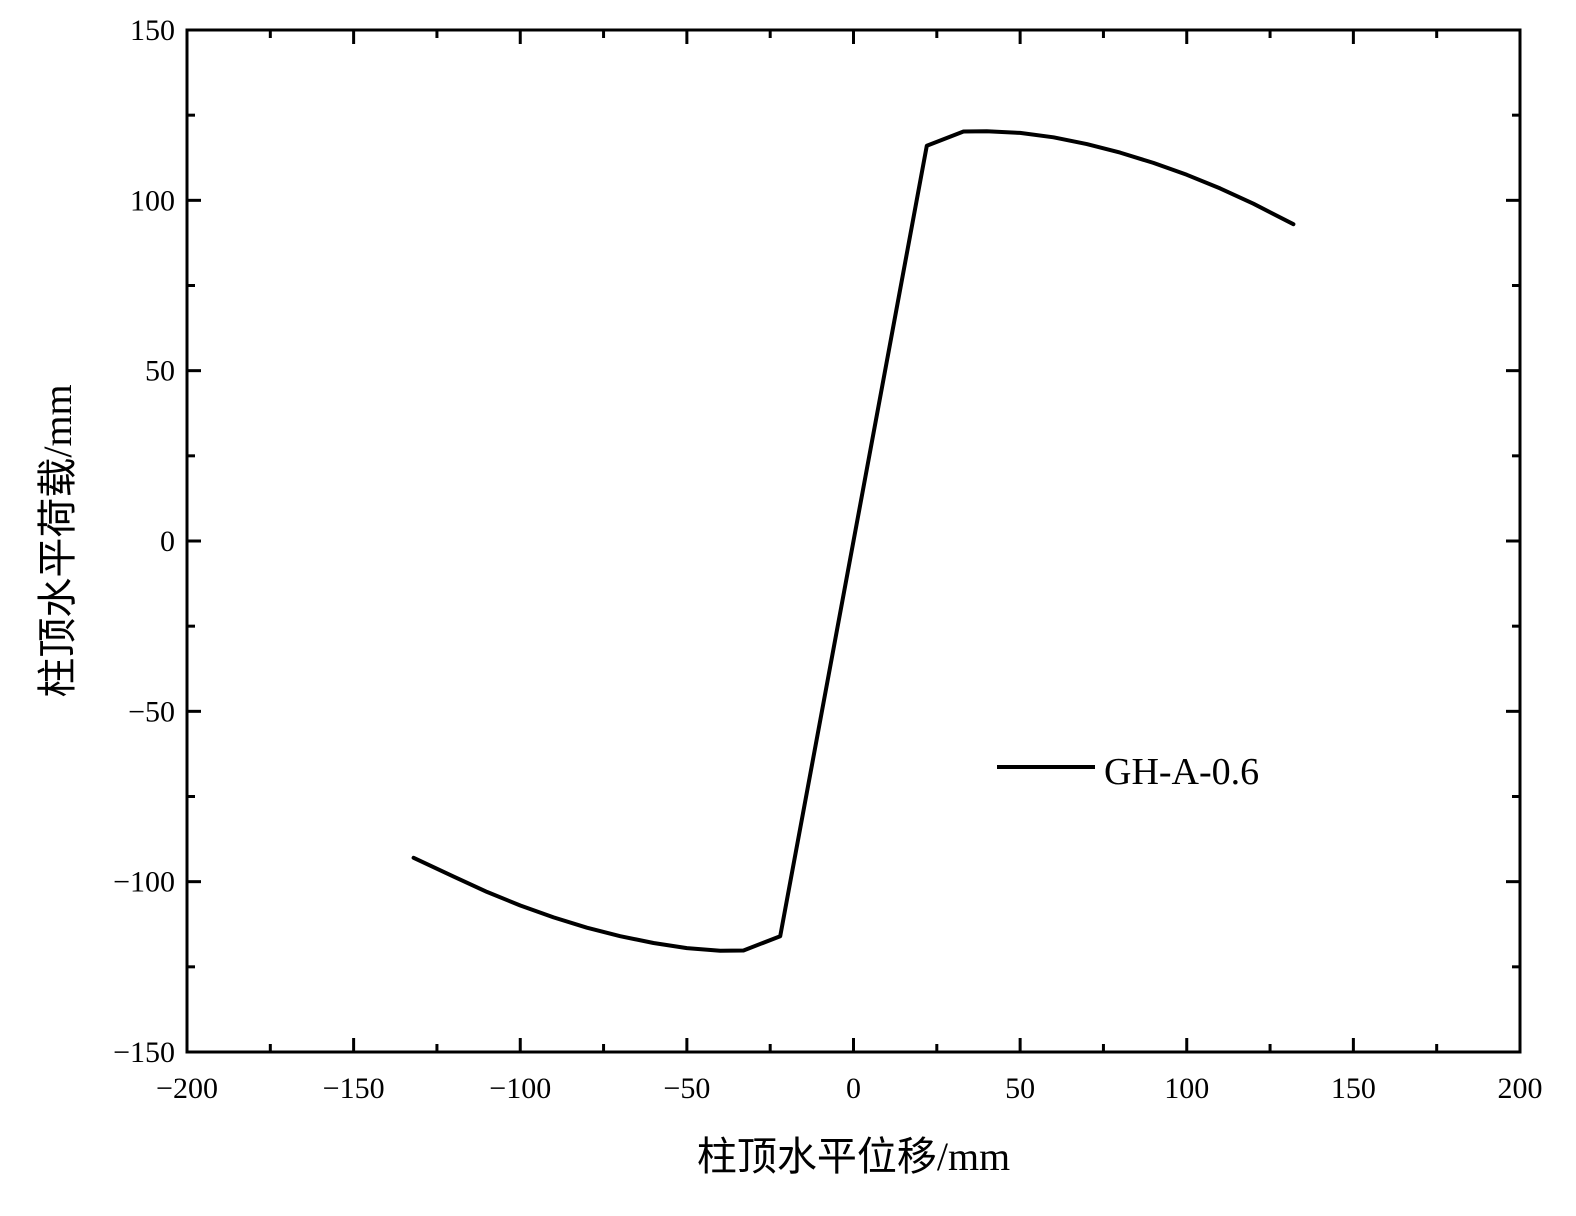 This screenshot has width=1576, height=1216. I want to click on y-tick-label: 50, so click(160, 371).